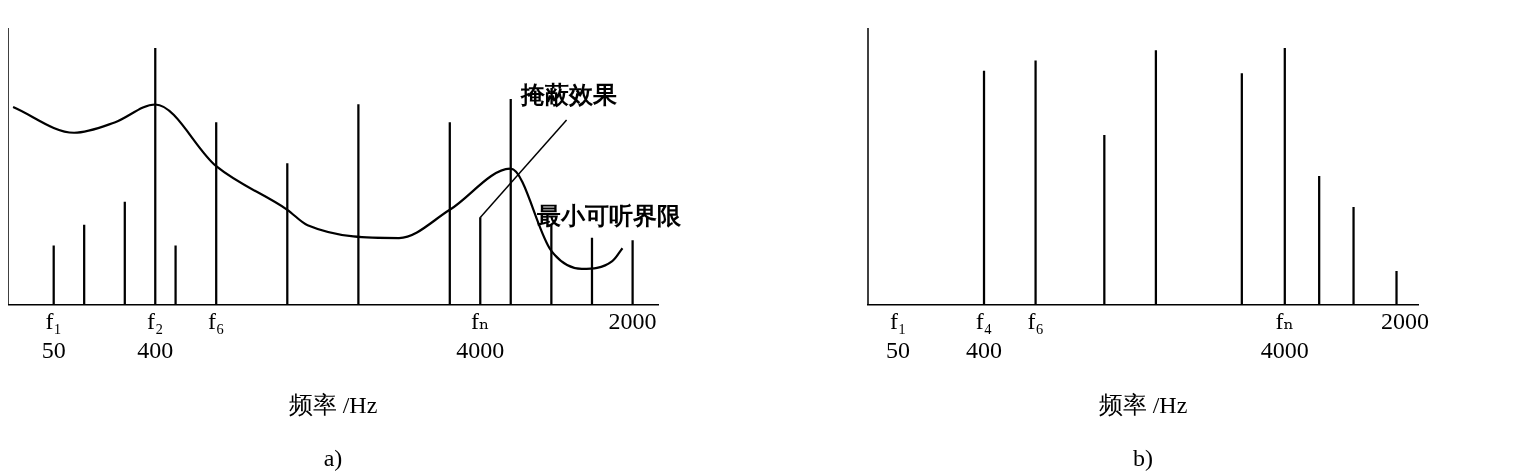 This screenshot has width=1529, height=475. I want to click on annotation: 最小可听界限, so click(608, 215).